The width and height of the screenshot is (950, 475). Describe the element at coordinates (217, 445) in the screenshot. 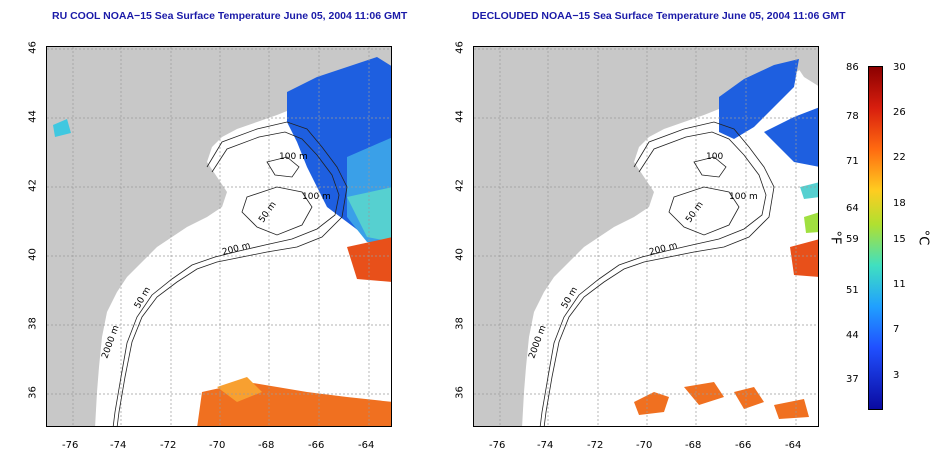

I see `left-x-tick: -70` at that location.